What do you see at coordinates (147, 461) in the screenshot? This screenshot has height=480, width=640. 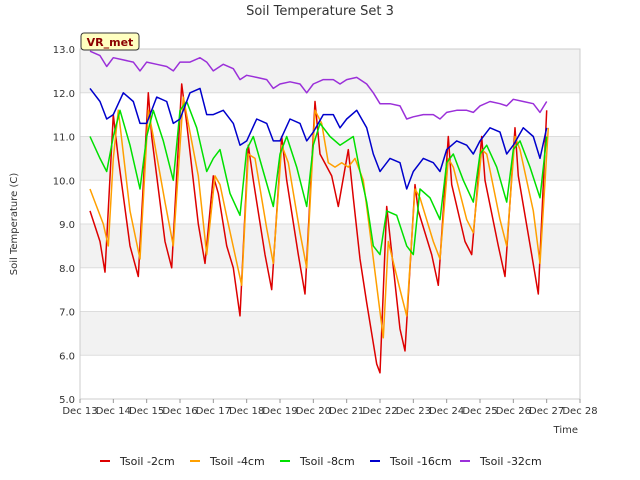 I see `legend-label: Tsoil -2cm` at bounding box center [147, 461].